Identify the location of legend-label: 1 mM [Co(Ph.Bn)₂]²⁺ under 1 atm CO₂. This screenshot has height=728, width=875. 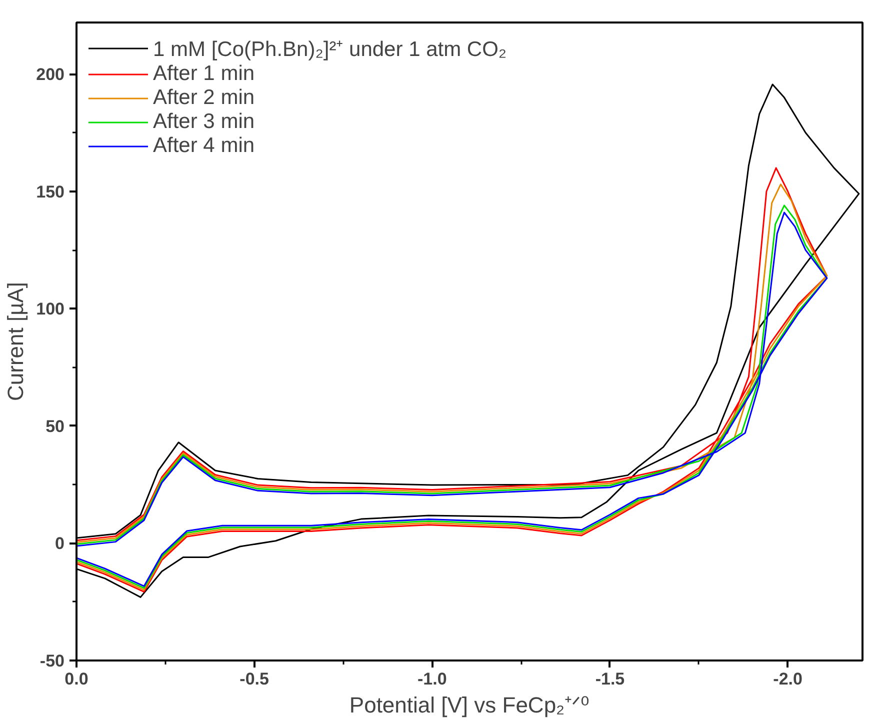
(330, 49).